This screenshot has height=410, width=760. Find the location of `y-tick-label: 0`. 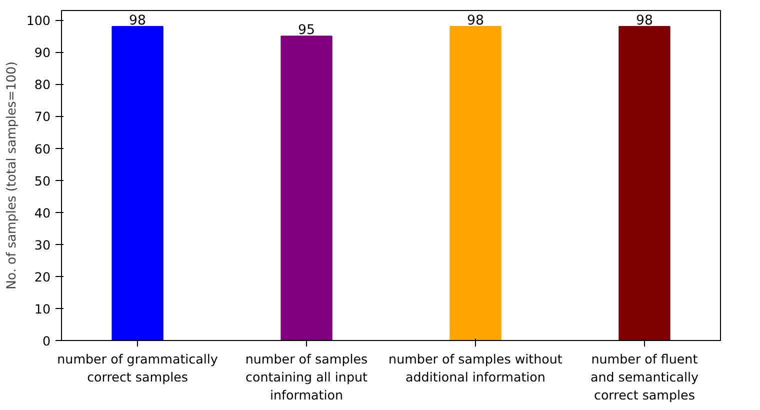

y-tick-label: 0 is located at coordinates (46, 341).